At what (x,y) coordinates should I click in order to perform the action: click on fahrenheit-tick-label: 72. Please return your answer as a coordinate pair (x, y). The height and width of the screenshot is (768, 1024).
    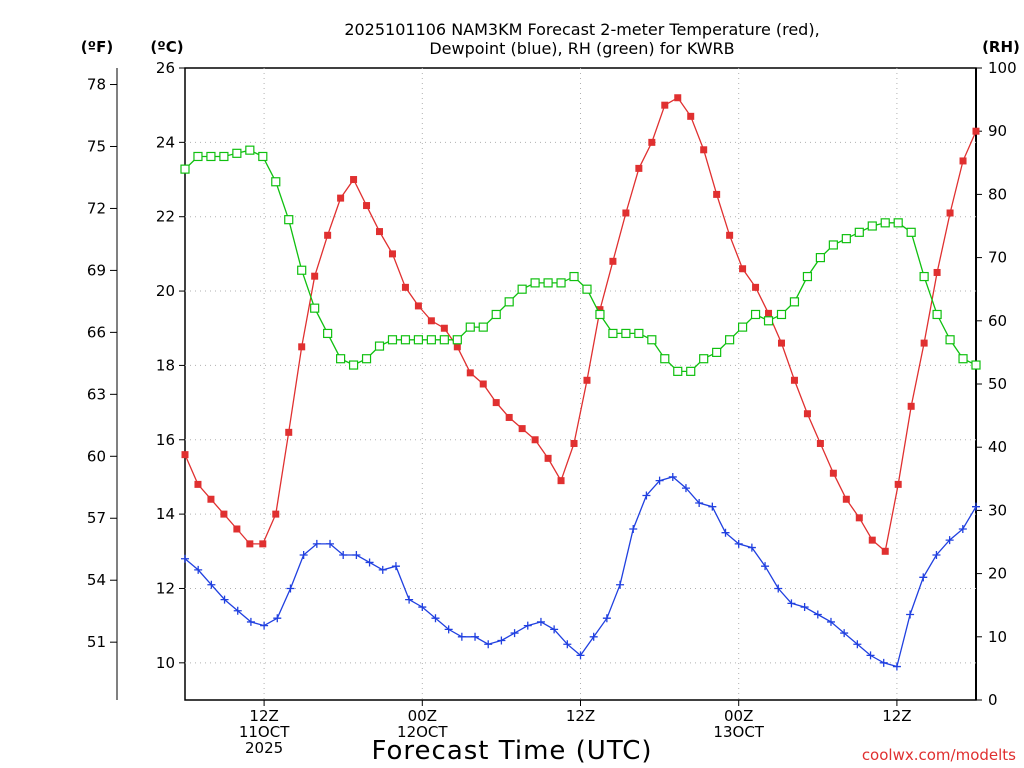
    Looking at the image, I should click on (96, 208).